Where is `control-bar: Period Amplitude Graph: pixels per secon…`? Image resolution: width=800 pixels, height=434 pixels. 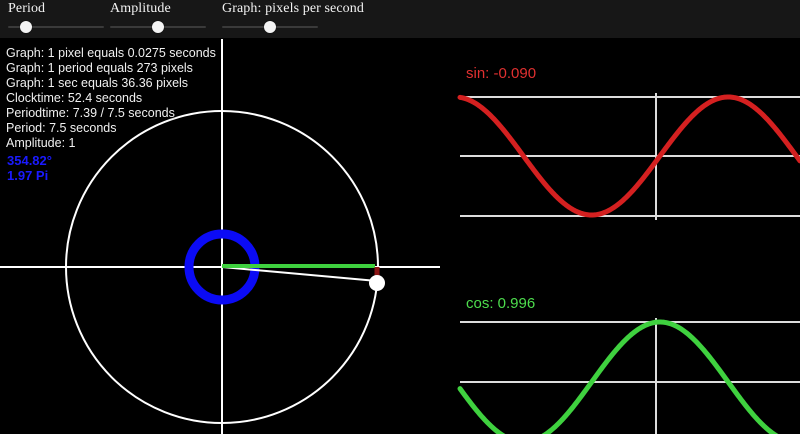
control-bar: Period Amplitude Graph: pixels per secon… is located at coordinates (400, 19).